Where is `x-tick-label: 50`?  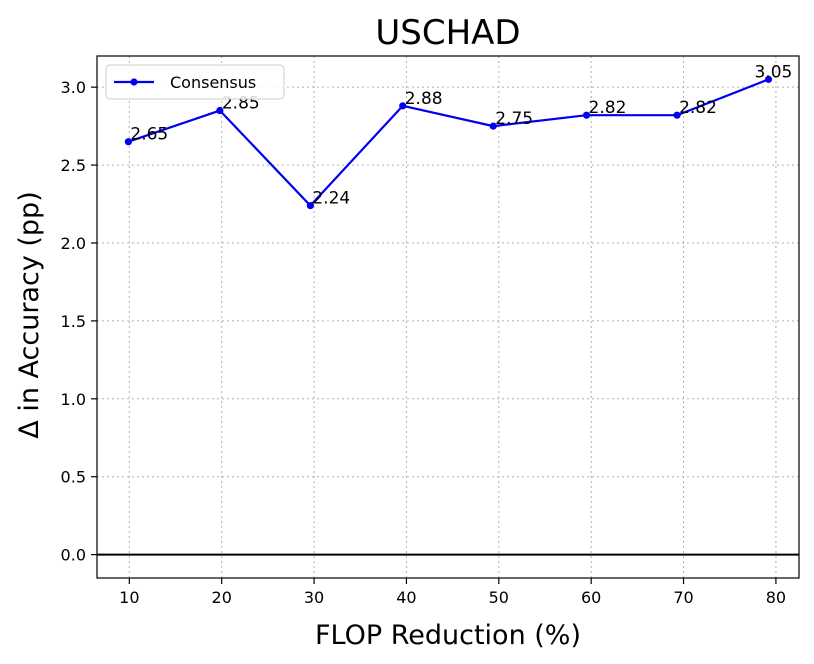 x-tick-label: 50 is located at coordinates (499, 597).